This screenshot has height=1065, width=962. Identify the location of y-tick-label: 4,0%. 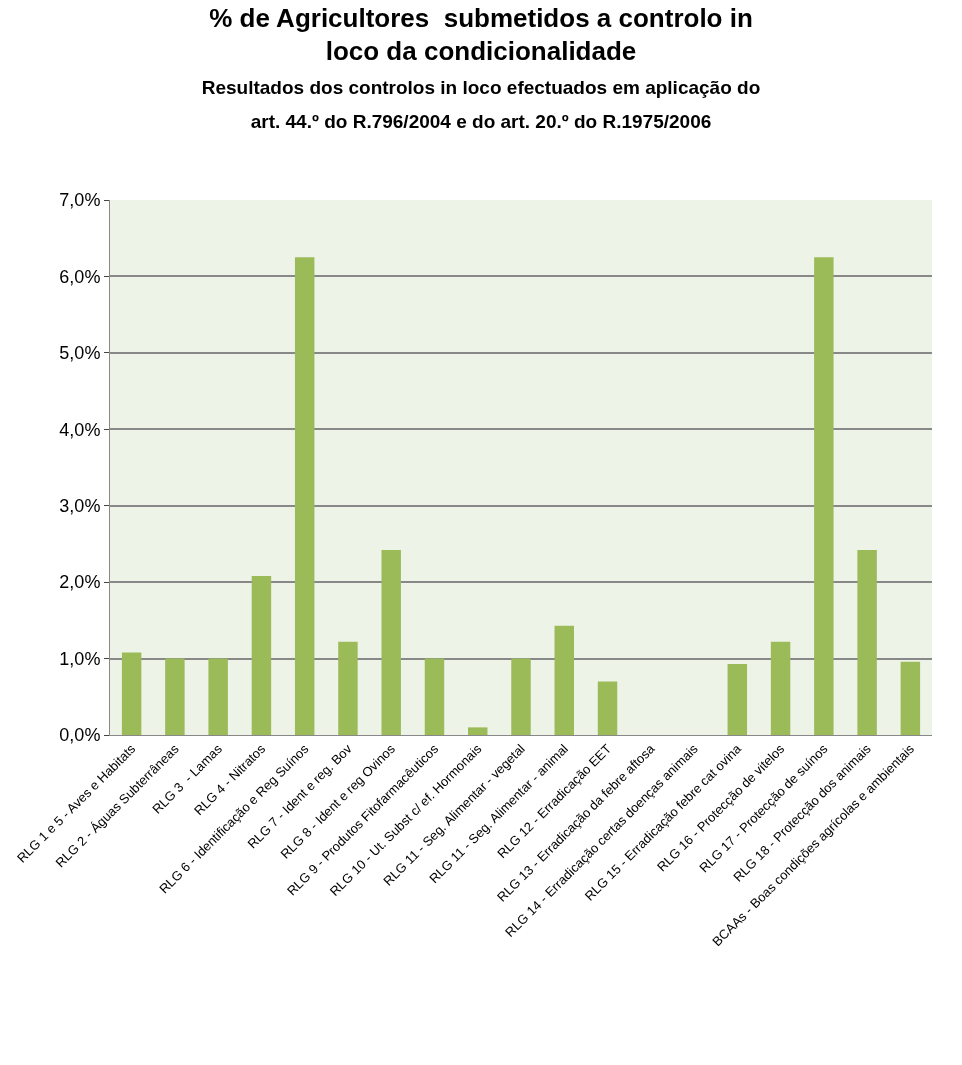
(80, 429).